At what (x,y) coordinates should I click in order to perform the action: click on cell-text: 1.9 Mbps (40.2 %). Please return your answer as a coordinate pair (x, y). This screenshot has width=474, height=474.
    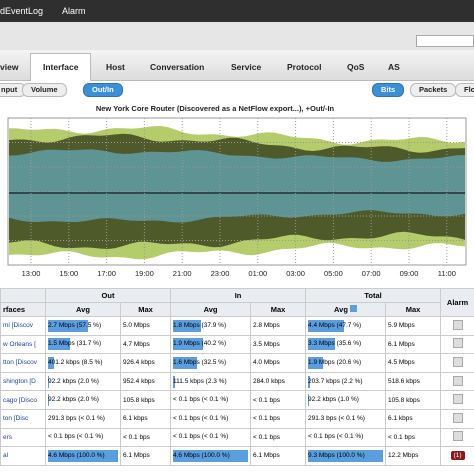
    Looking at the image, I should click on (200, 344).